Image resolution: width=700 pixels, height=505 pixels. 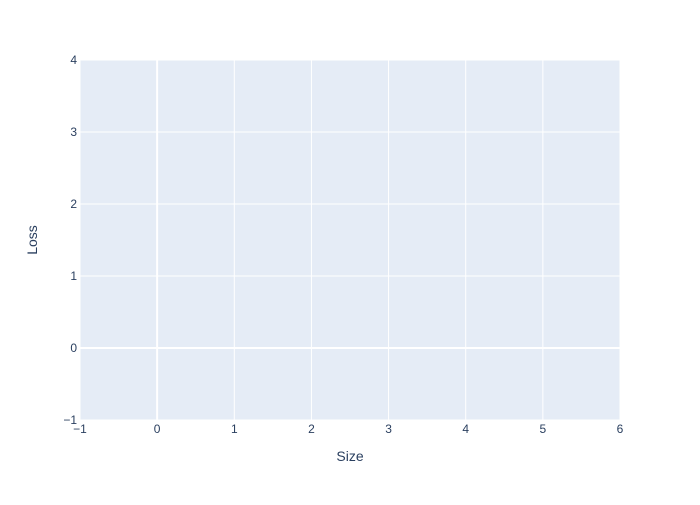 What do you see at coordinates (311, 429) in the screenshot?
I see `x-tick-label: 2` at bounding box center [311, 429].